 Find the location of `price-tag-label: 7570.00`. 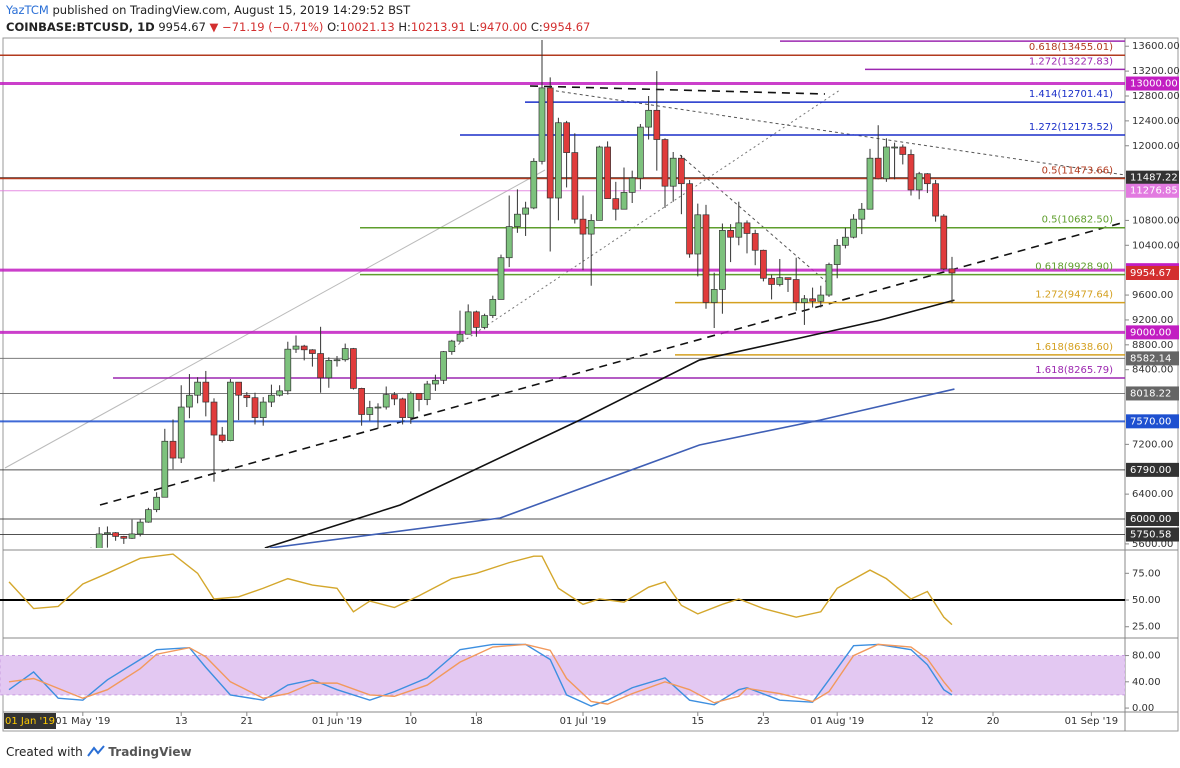

price-tag-label: 7570.00 is located at coordinates (1150, 421).